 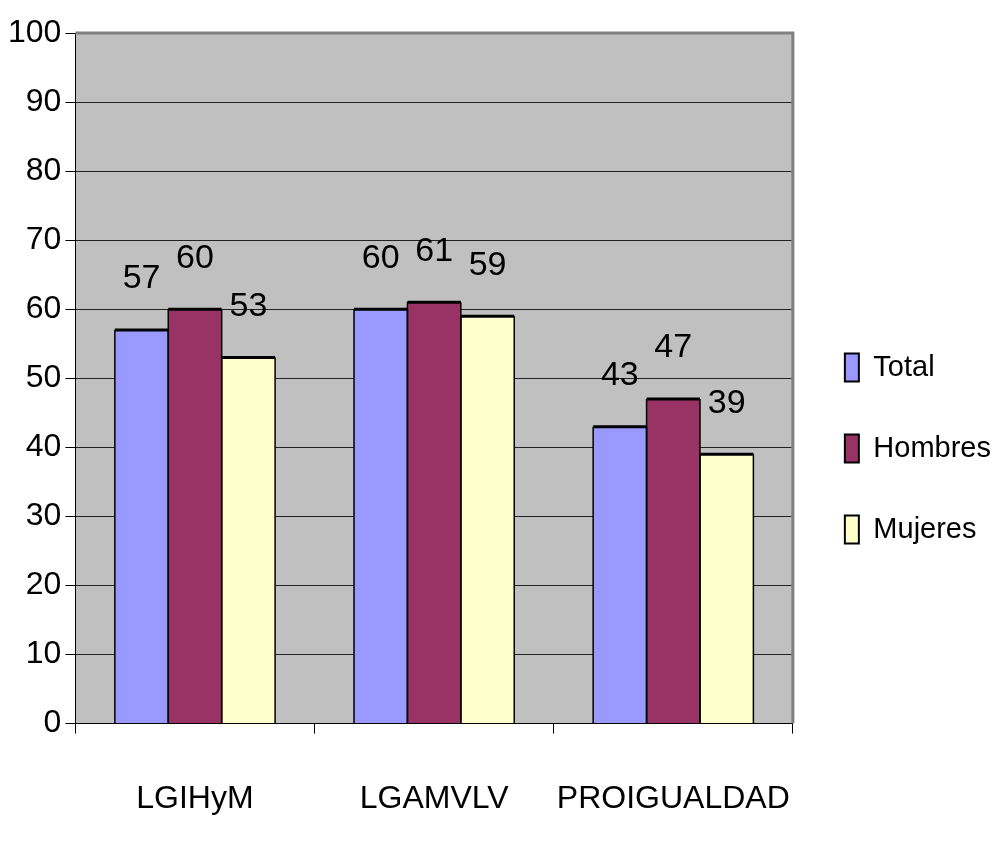 What do you see at coordinates (434, 248) in the screenshot?
I see `data-label: 61` at bounding box center [434, 248].